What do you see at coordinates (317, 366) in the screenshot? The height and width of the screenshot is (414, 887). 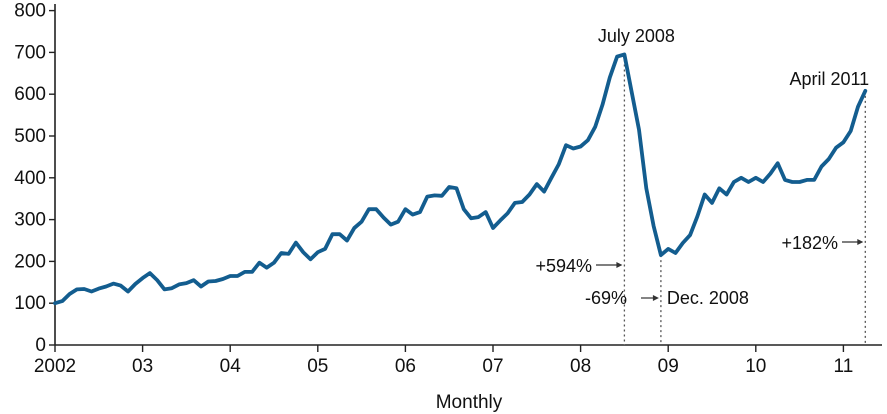 I see `x-tick-label: 05` at bounding box center [317, 366].